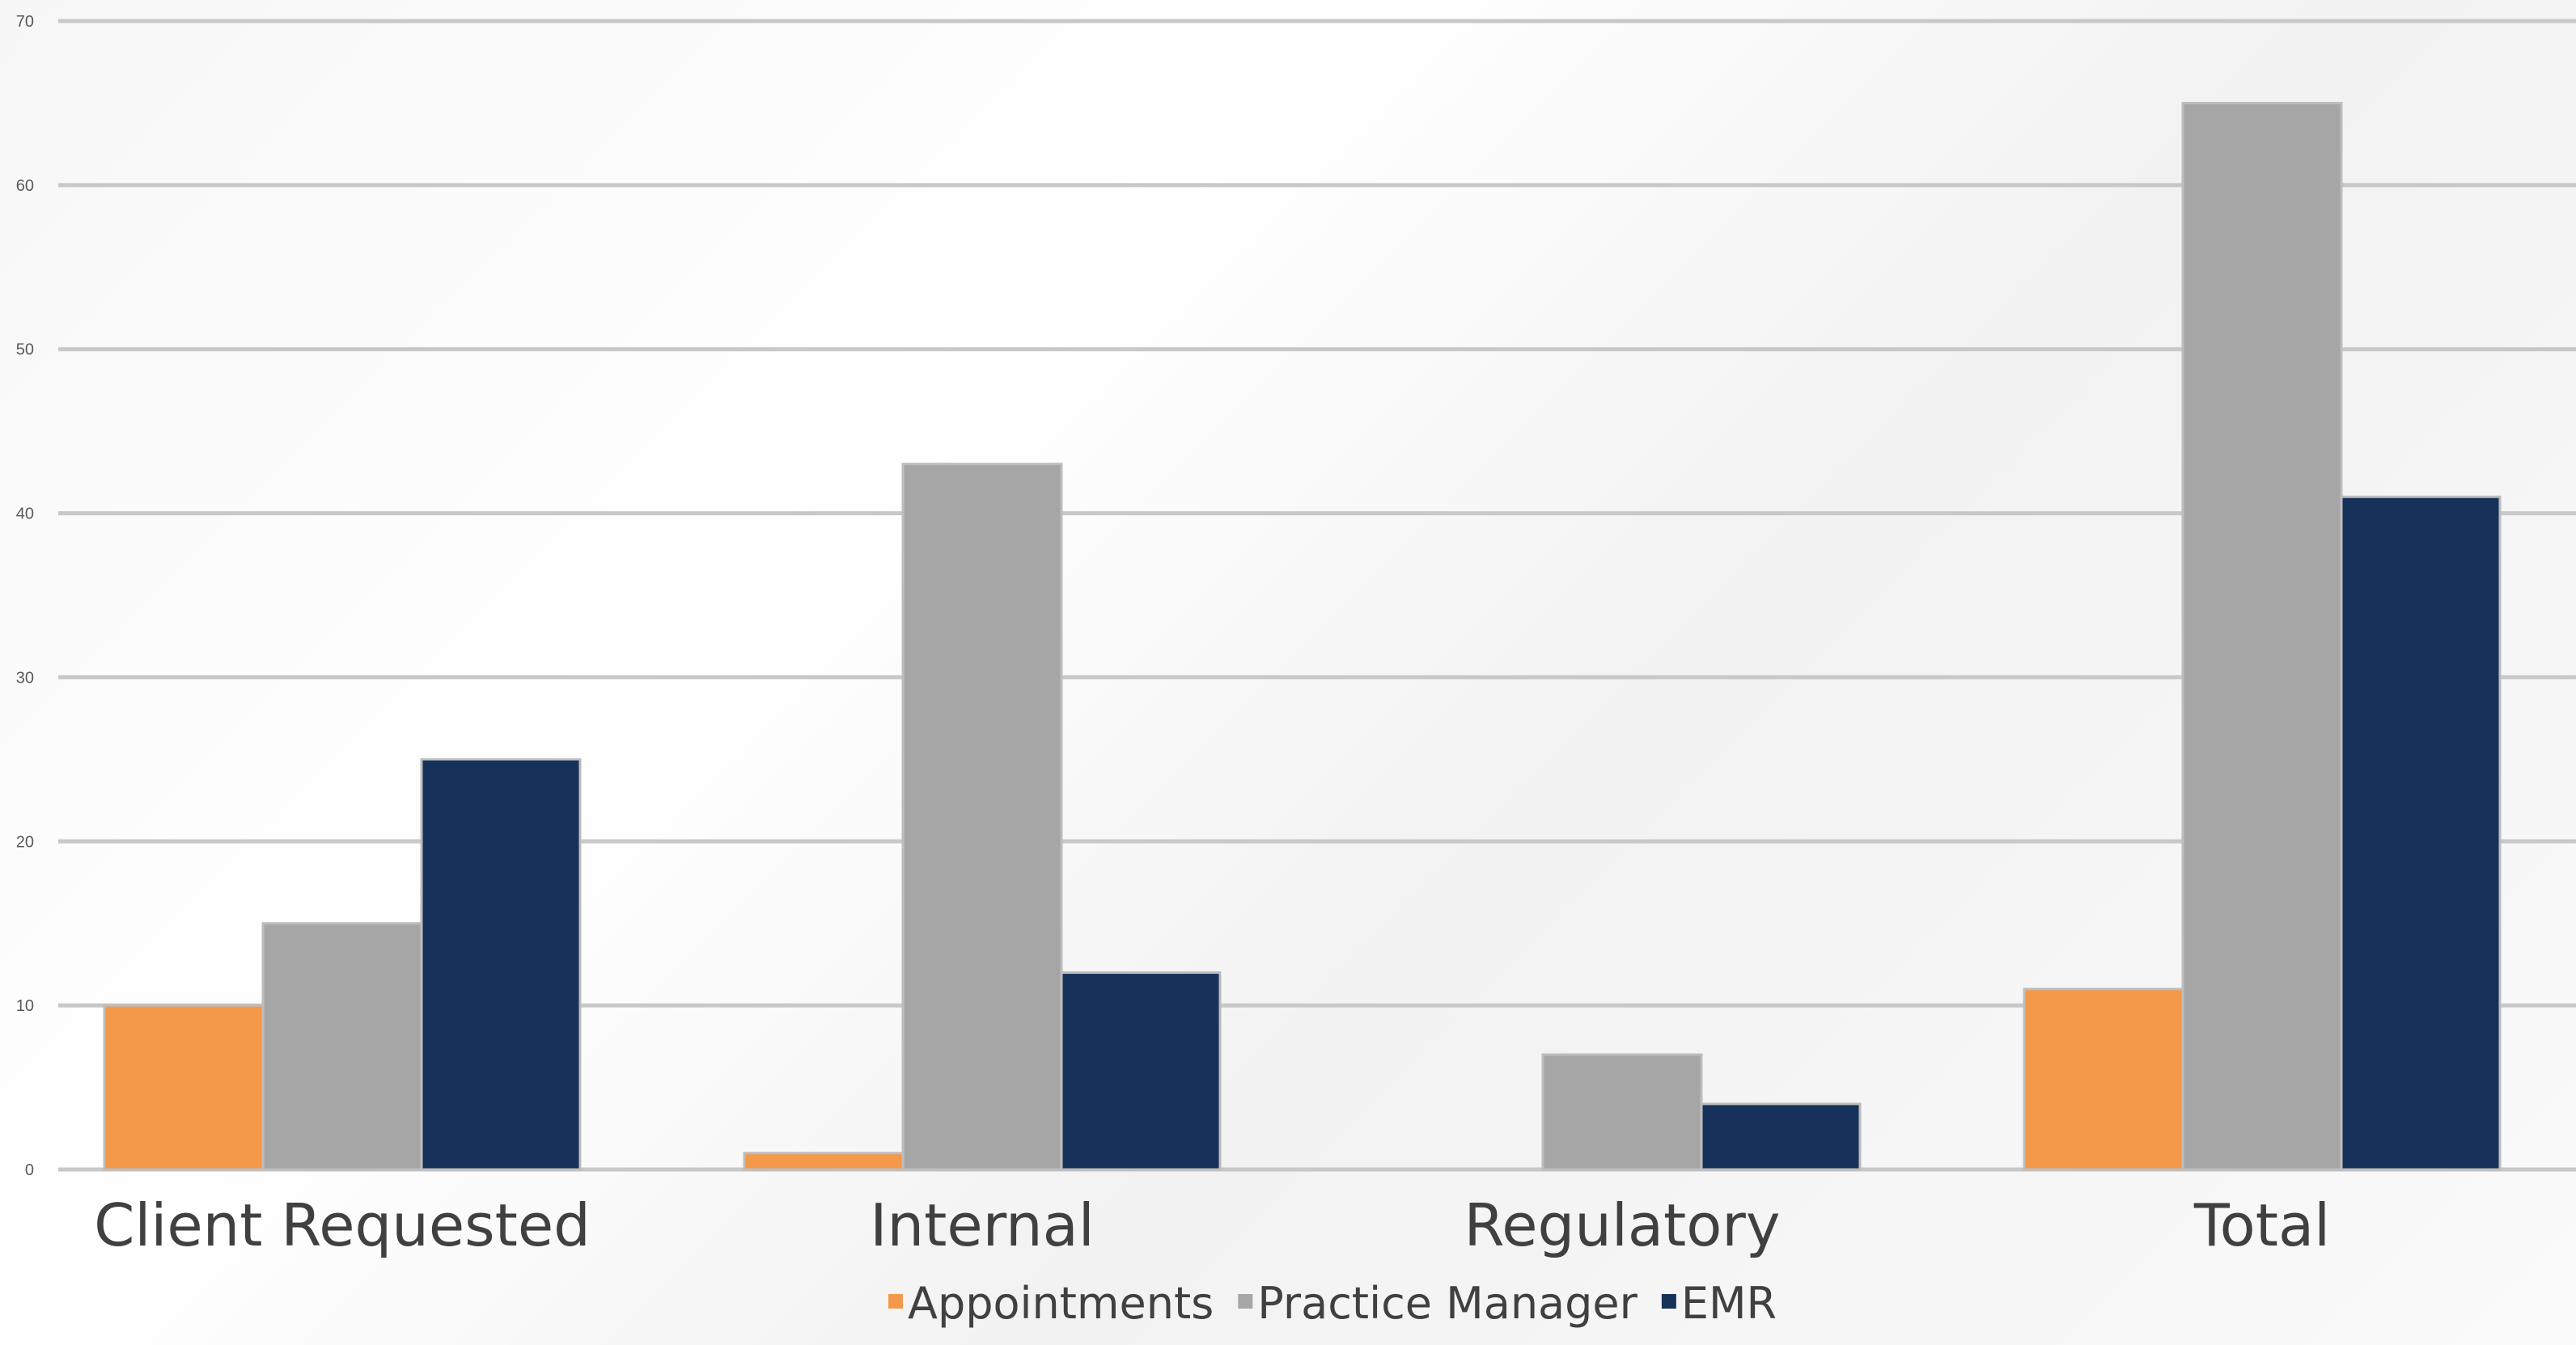 Image resolution: width=2576 pixels, height=1345 pixels. What do you see at coordinates (2261, 1225) in the screenshot?
I see `x-tick-label: Total` at bounding box center [2261, 1225].